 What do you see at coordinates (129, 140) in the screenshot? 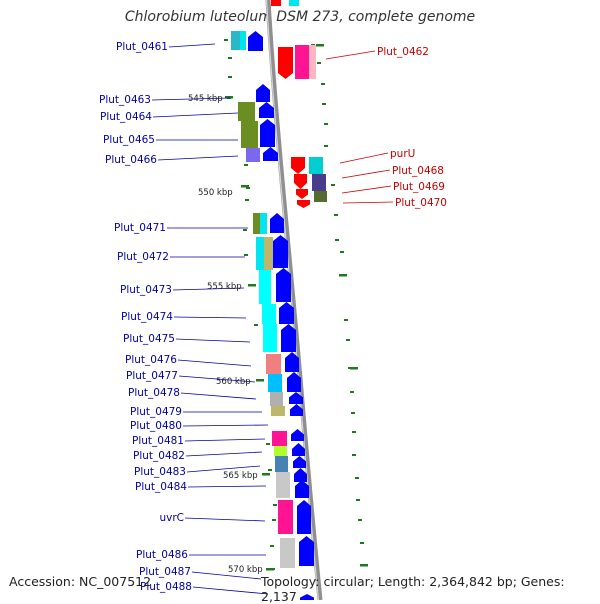
I see `gene-label: Plut_0465` at bounding box center [129, 140].